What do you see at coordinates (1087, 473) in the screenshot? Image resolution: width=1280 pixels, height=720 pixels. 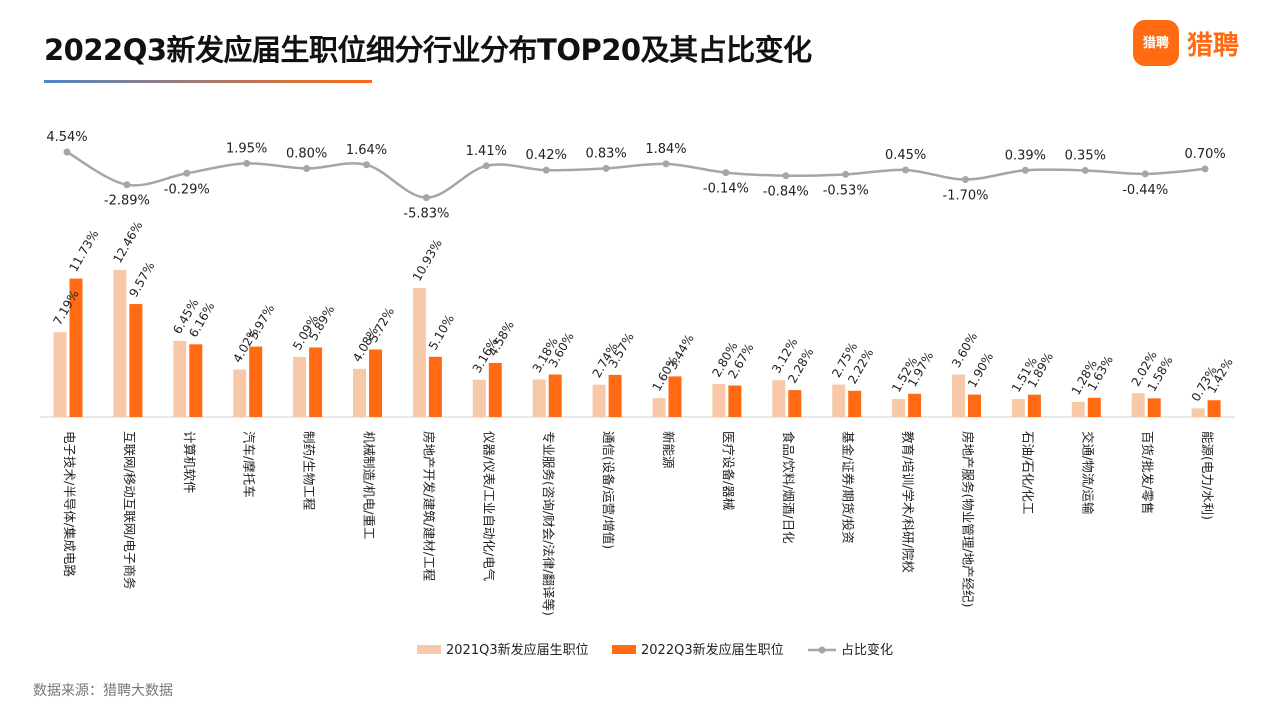 I see `category-label: 交通/物流/运输` at bounding box center [1087, 473].